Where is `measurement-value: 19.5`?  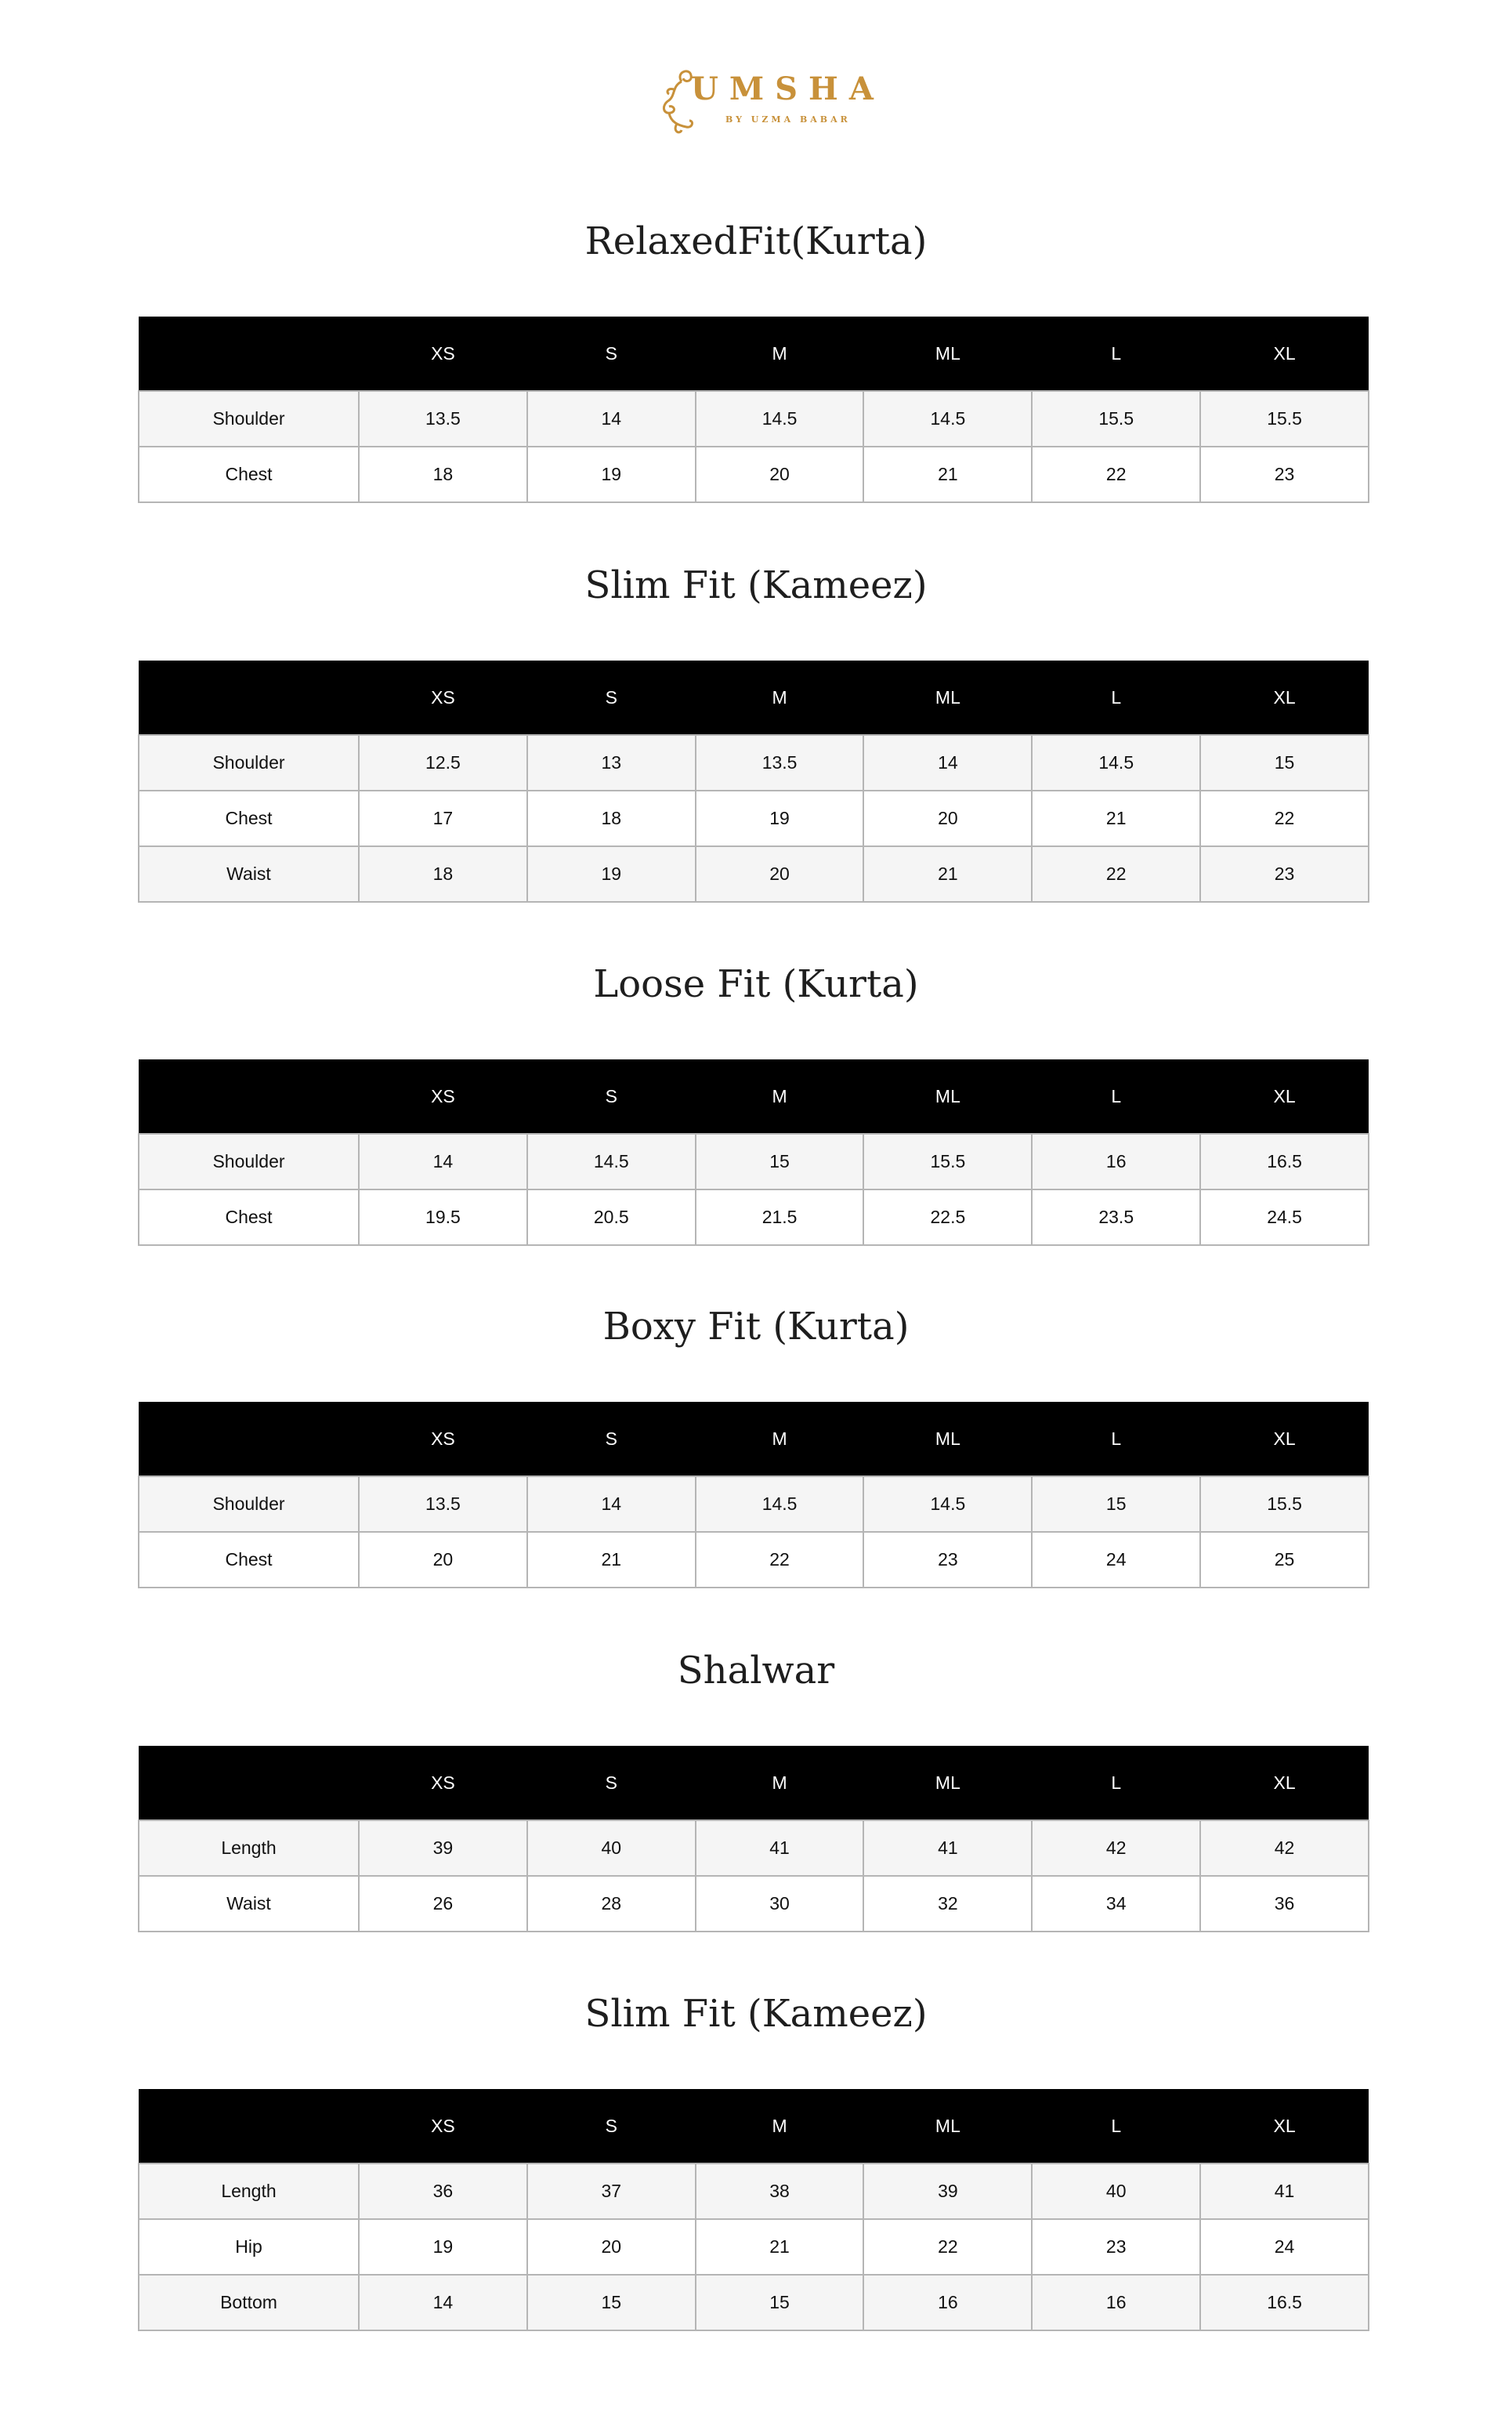
measurement-value: 19.5 is located at coordinates (443, 1217).